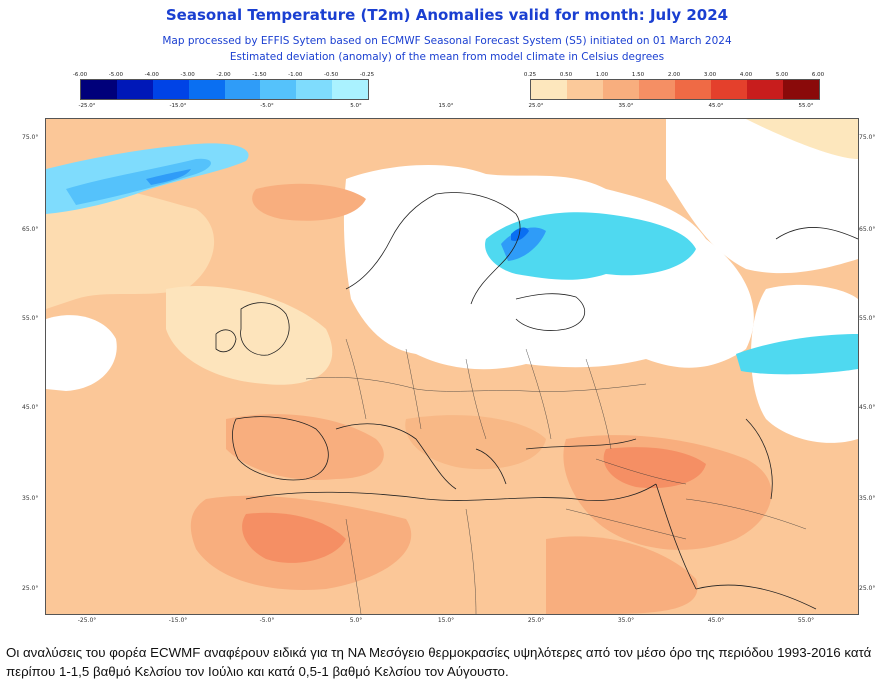  I want to click on colorbar-warm, so click(675, 89).